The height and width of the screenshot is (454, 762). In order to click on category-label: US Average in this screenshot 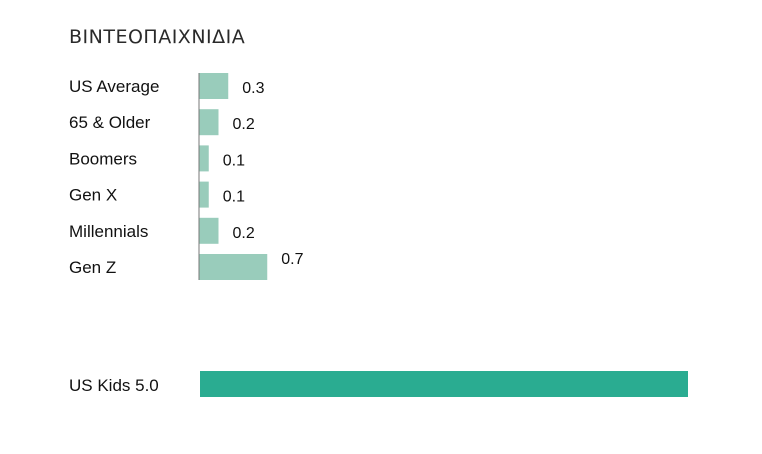, I will do `click(114, 86)`.